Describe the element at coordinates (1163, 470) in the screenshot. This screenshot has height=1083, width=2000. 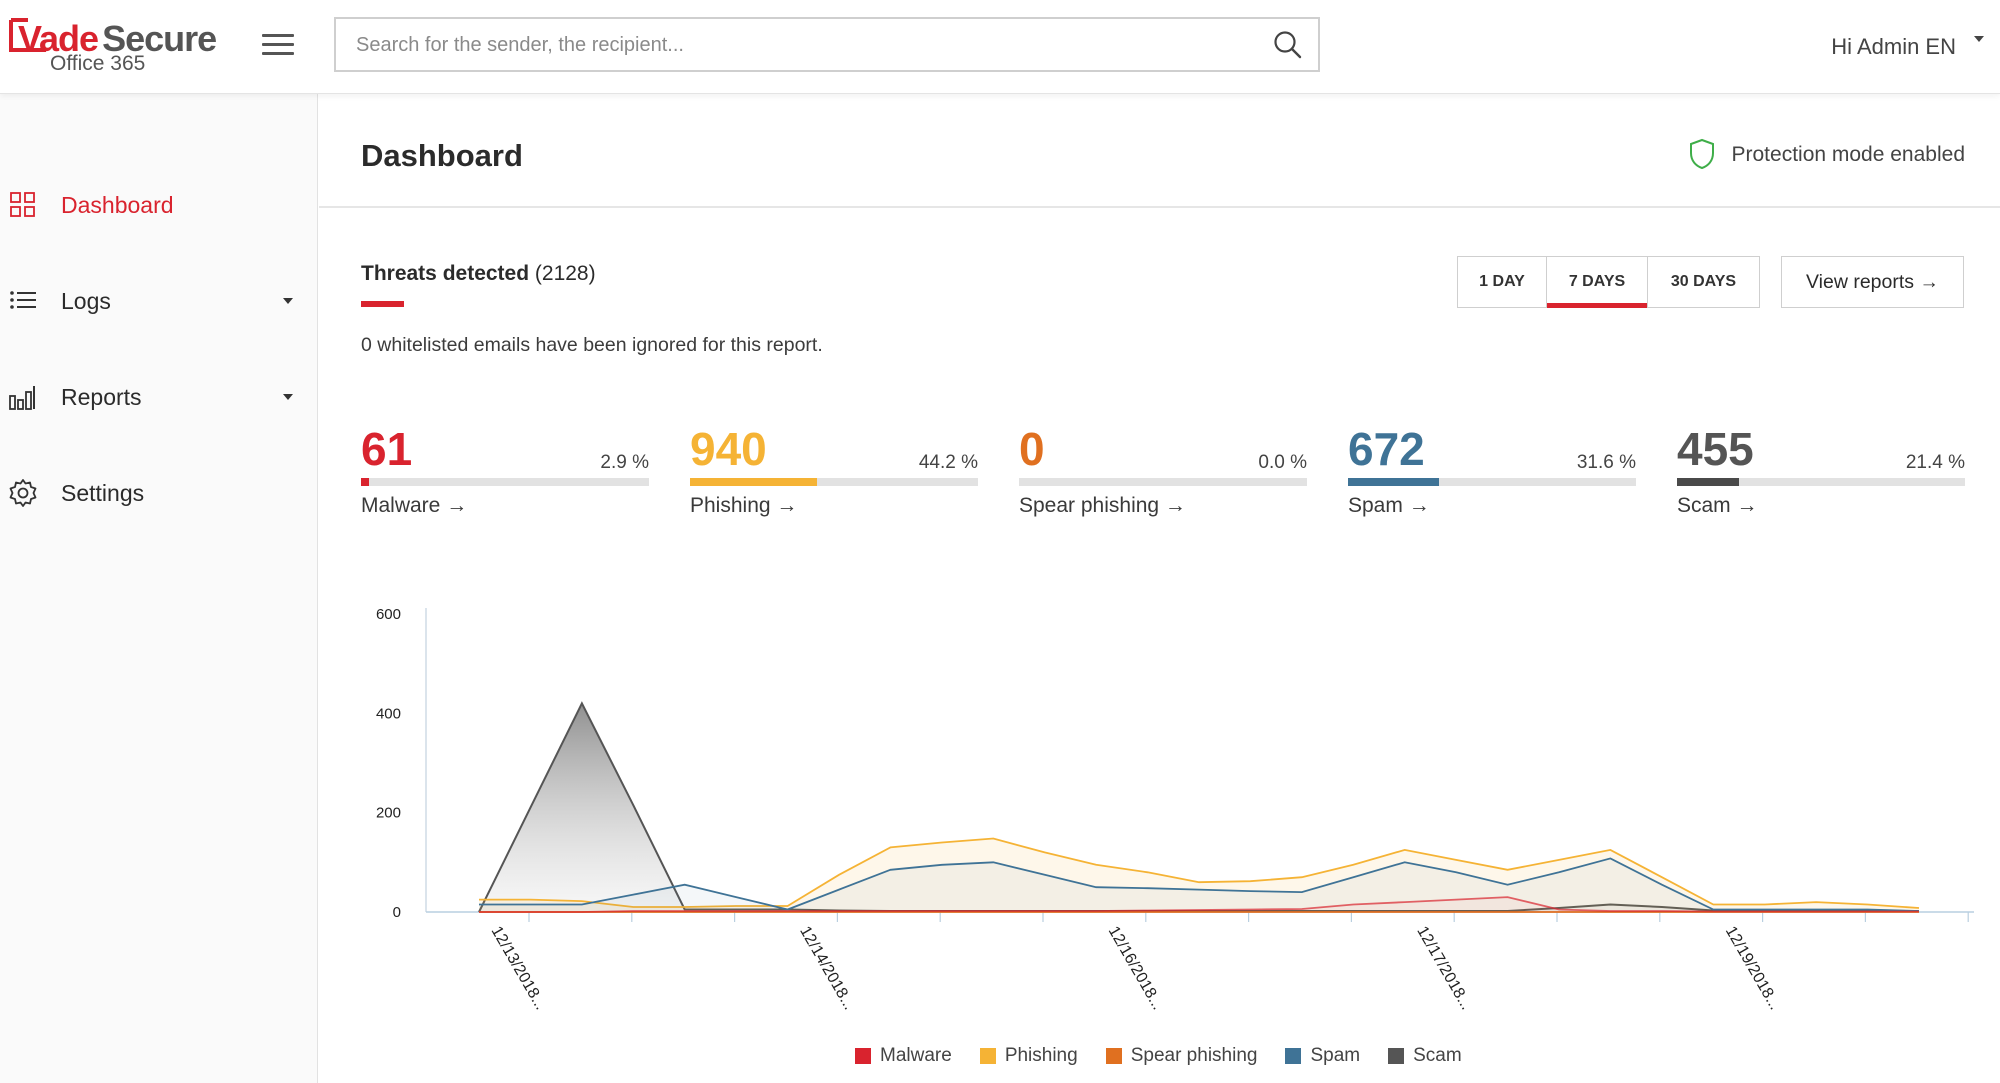
I see `stat-spear-phishing: 0 0.0 % Spear phishing →` at that location.